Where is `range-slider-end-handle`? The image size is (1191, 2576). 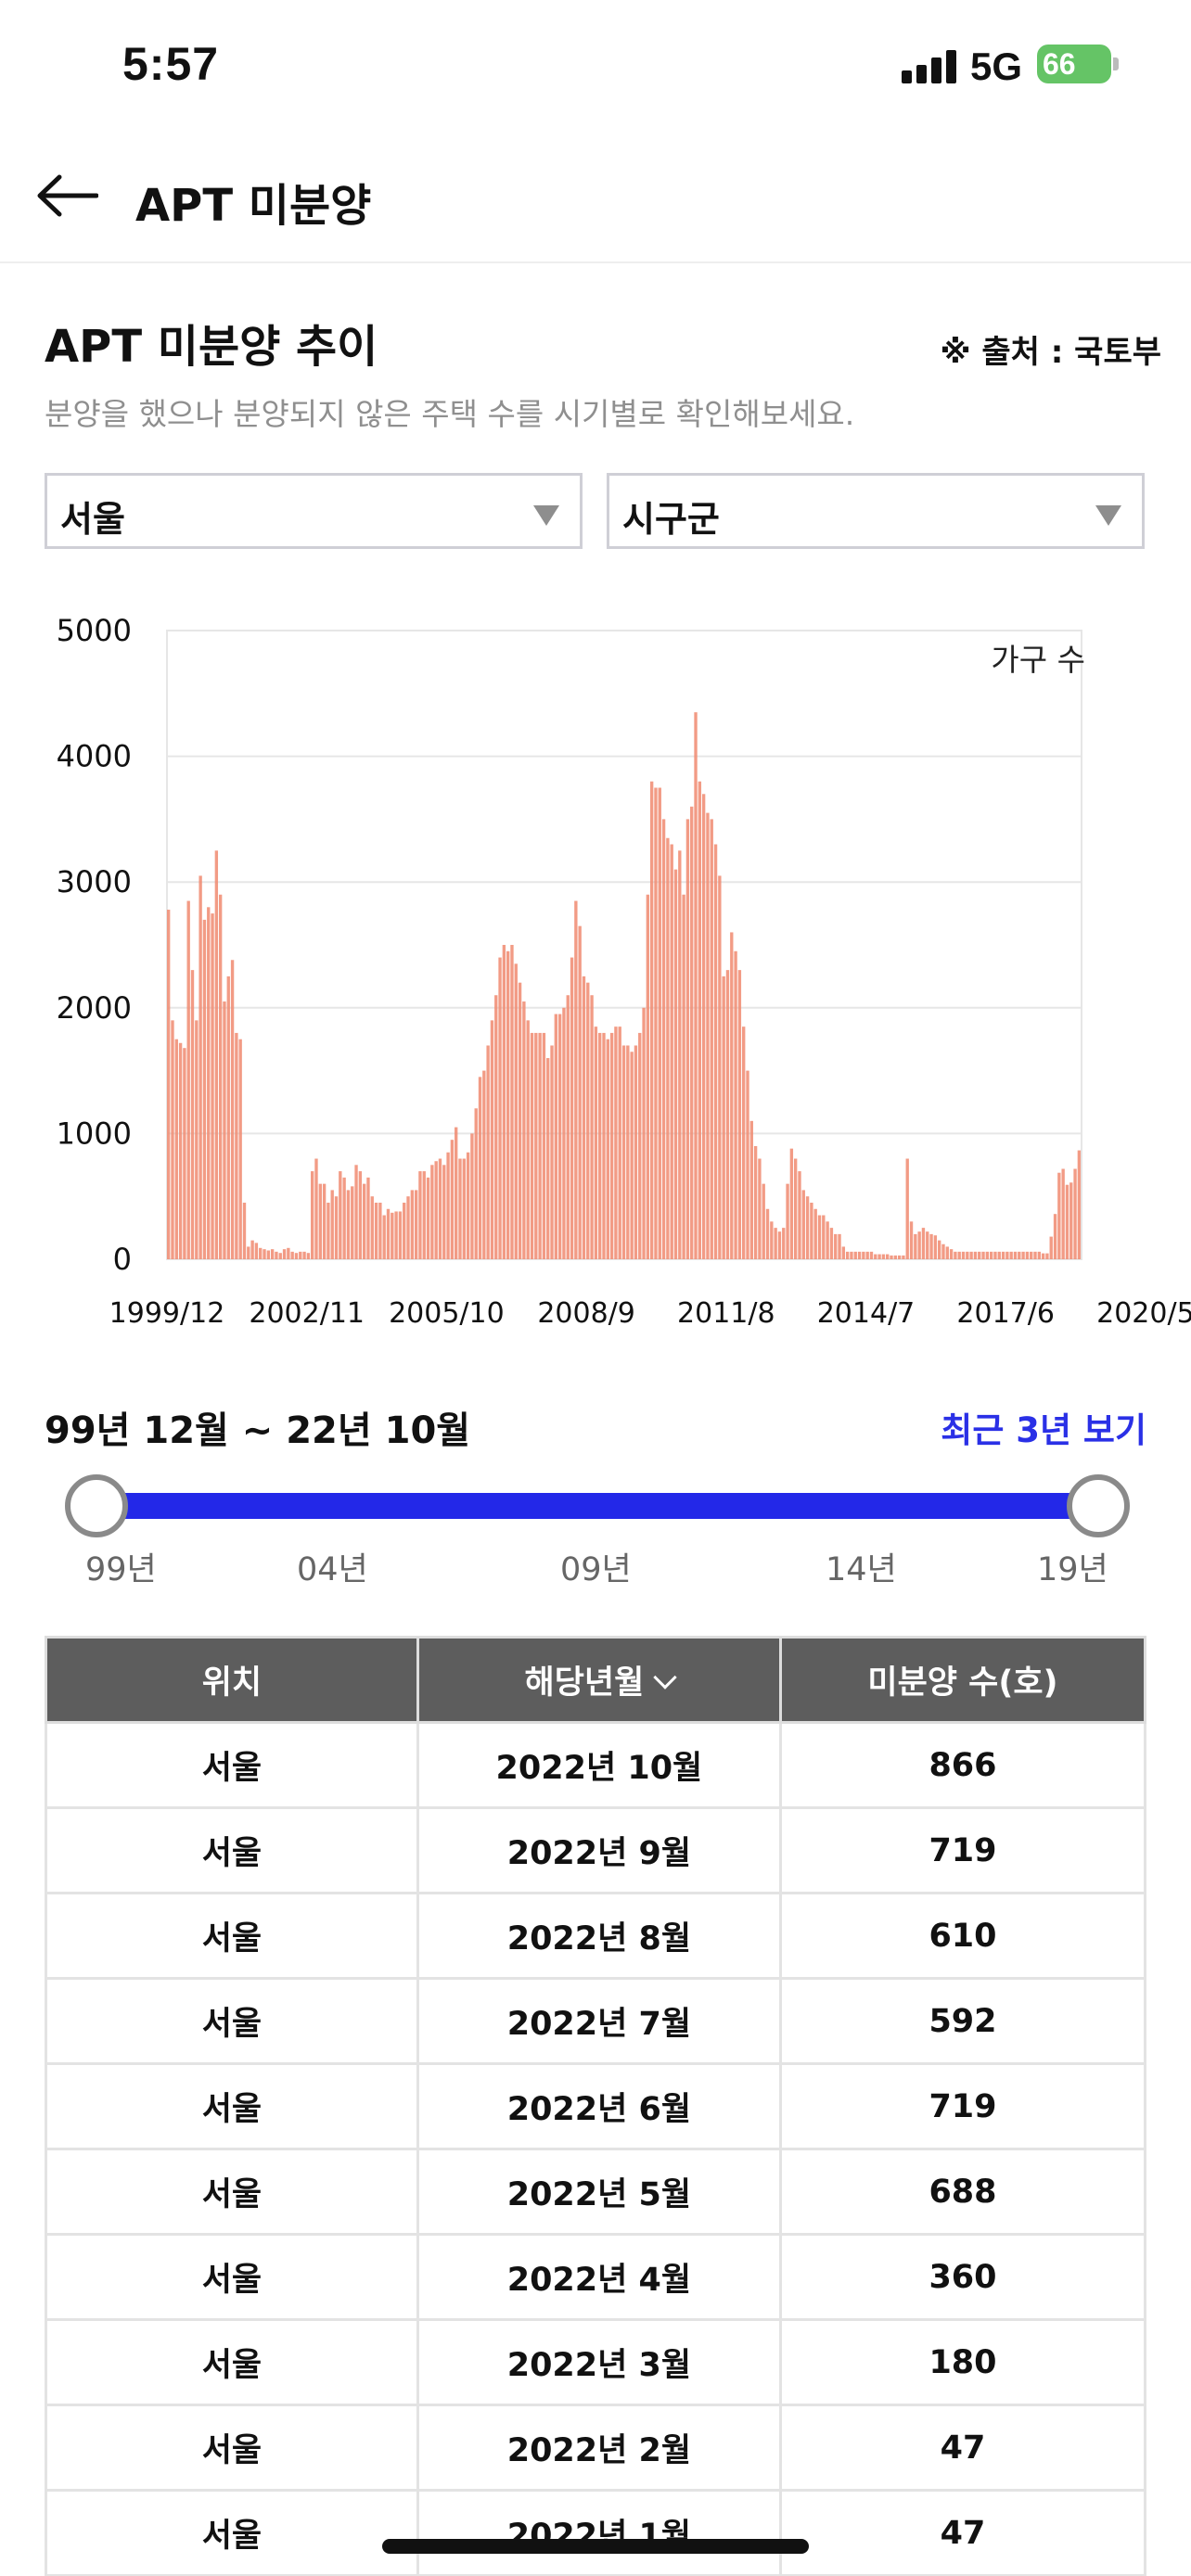
range-slider-end-handle is located at coordinates (1099, 1505).